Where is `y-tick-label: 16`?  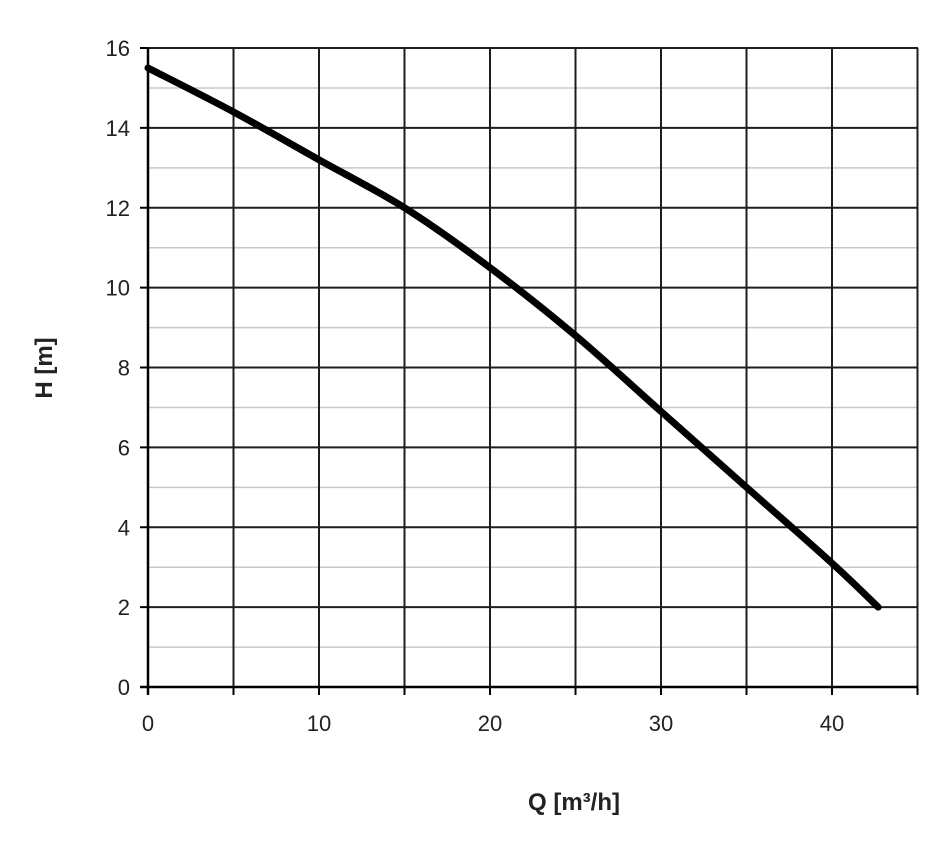 y-tick-label: 16 is located at coordinates (118, 48).